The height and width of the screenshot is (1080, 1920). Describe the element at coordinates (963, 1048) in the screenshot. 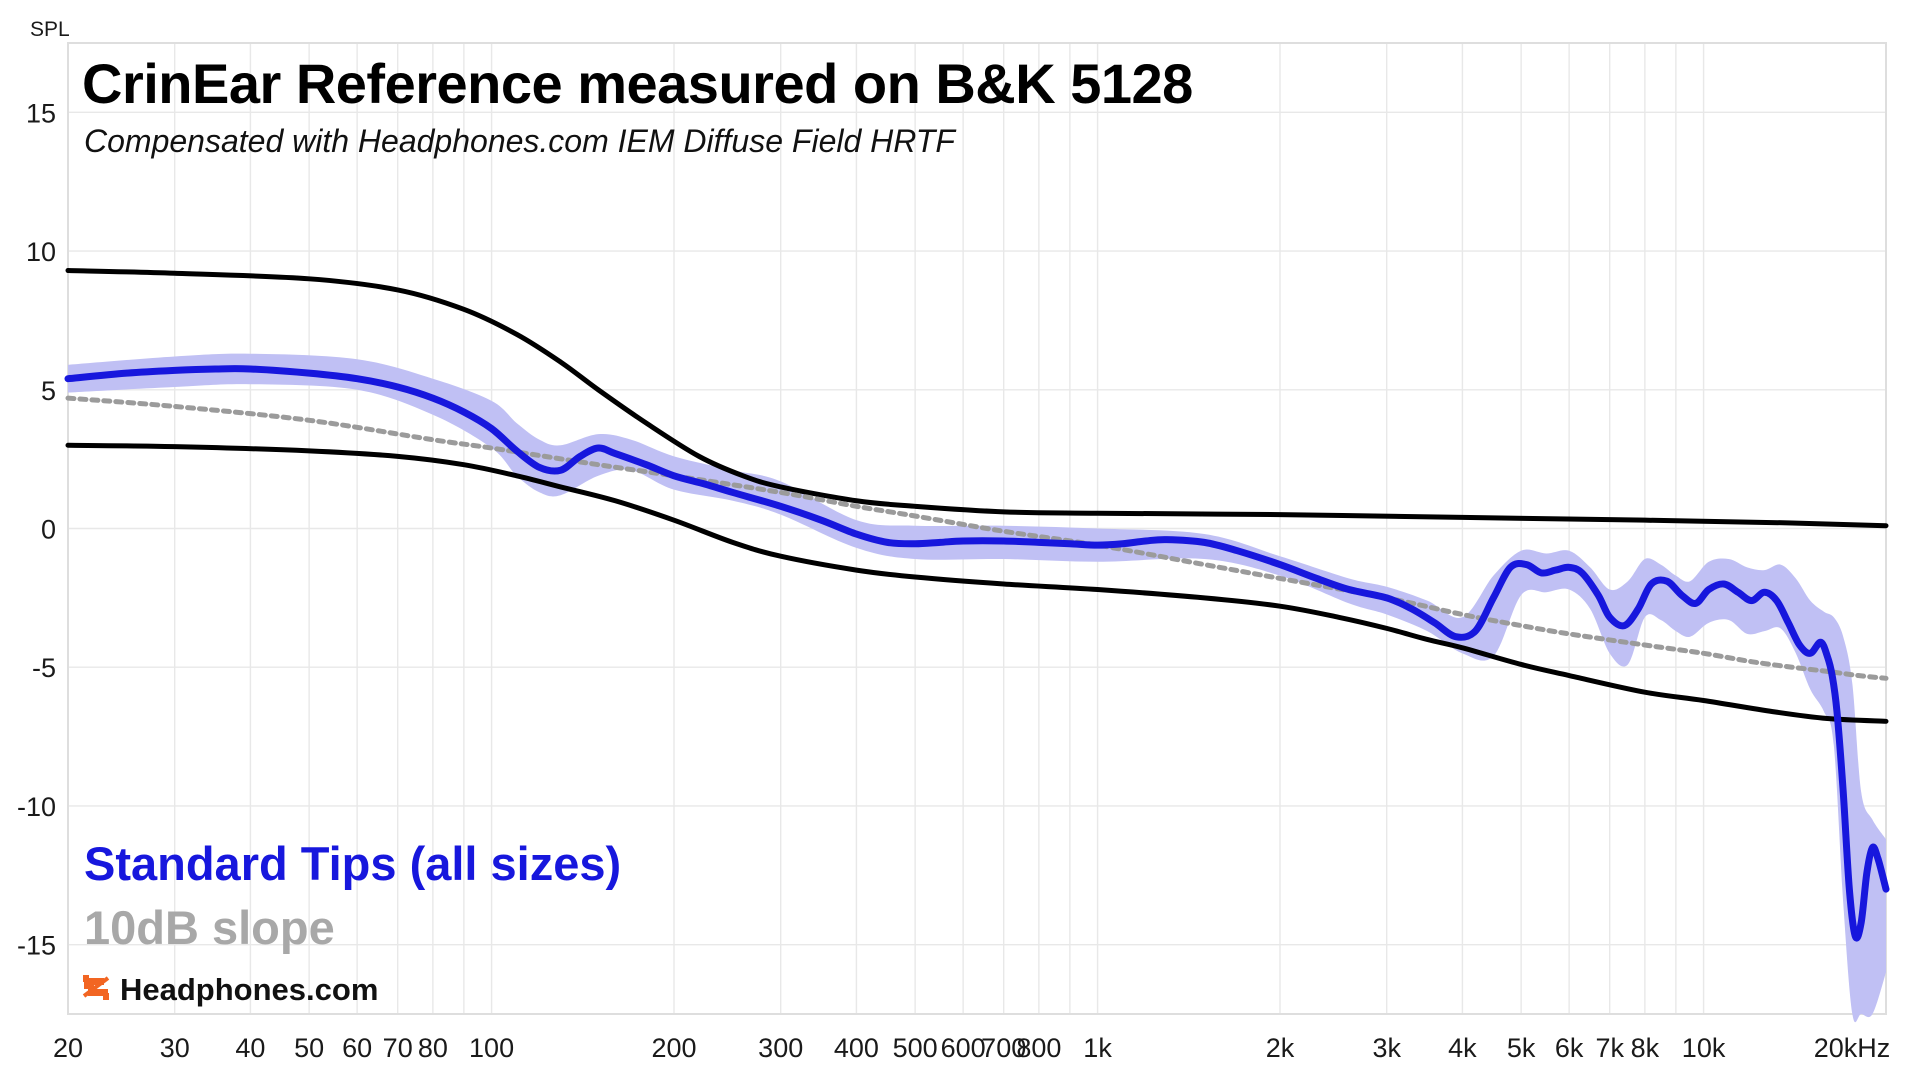

I see `x-tick-label: 600` at that location.